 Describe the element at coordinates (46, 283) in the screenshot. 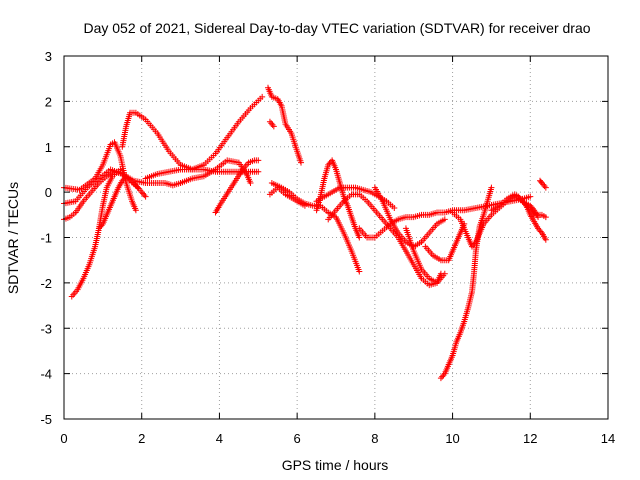

I see `y-tick-label: -2` at that location.